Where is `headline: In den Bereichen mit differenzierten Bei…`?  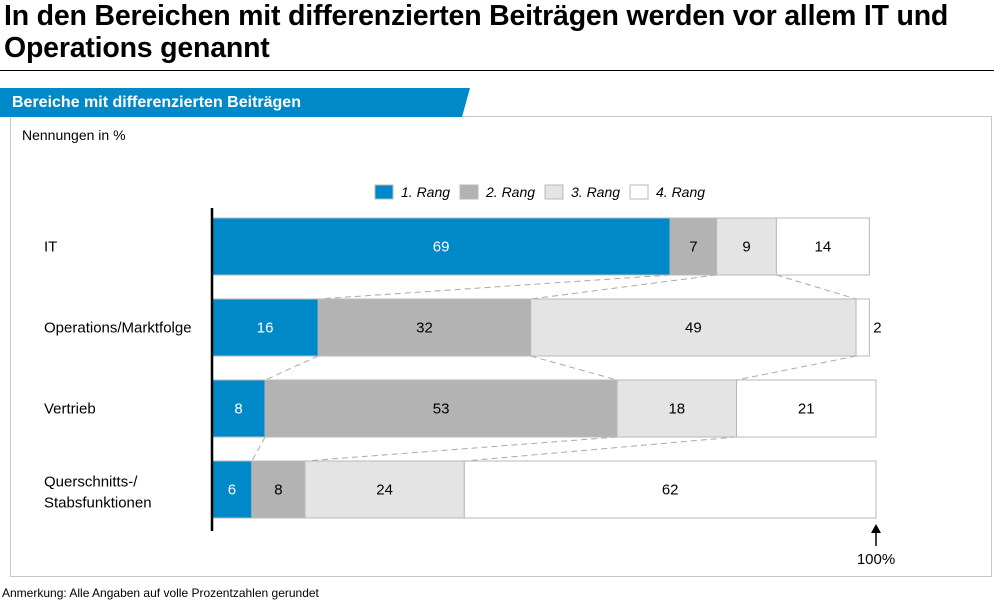 headline: In den Bereichen mit differenzierten Bei… is located at coordinates (476, 32).